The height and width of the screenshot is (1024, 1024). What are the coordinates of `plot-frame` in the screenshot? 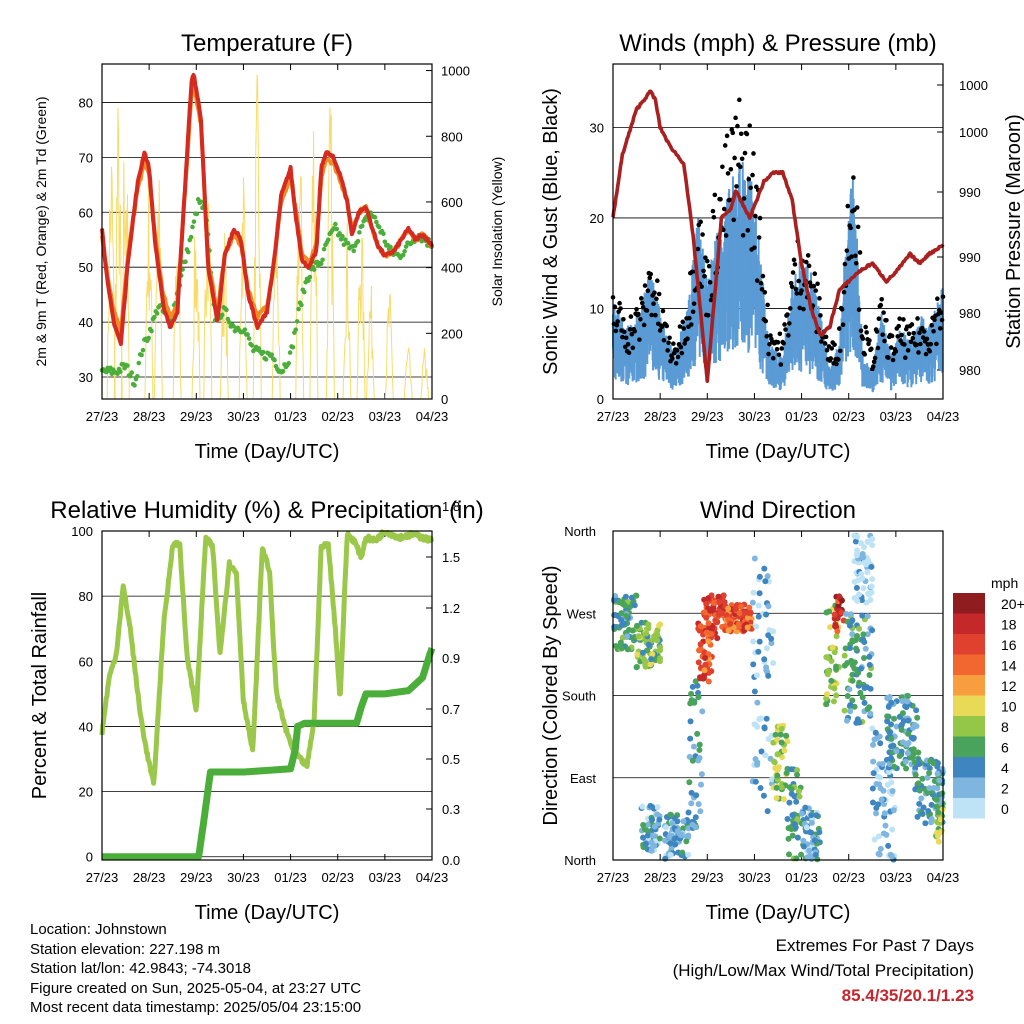 It's located at (778, 695).